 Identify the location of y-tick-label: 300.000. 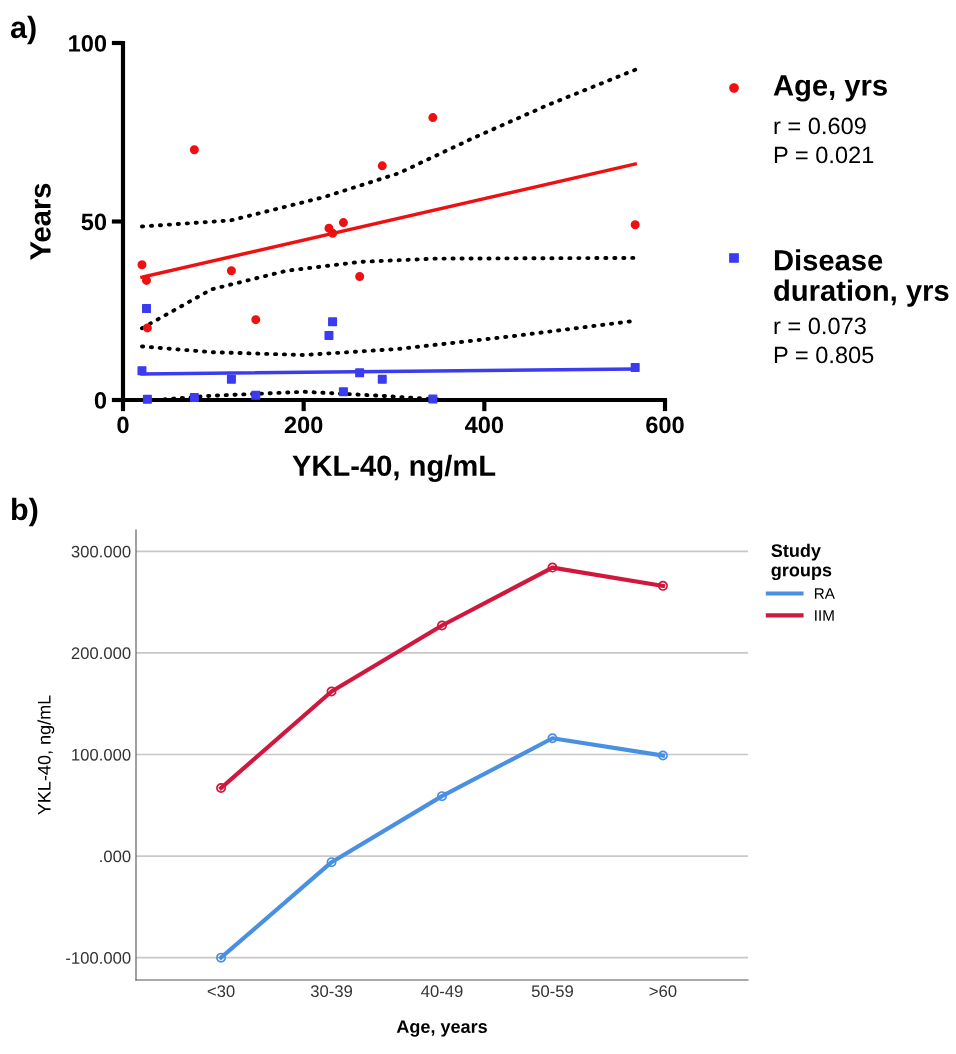
(101, 551).